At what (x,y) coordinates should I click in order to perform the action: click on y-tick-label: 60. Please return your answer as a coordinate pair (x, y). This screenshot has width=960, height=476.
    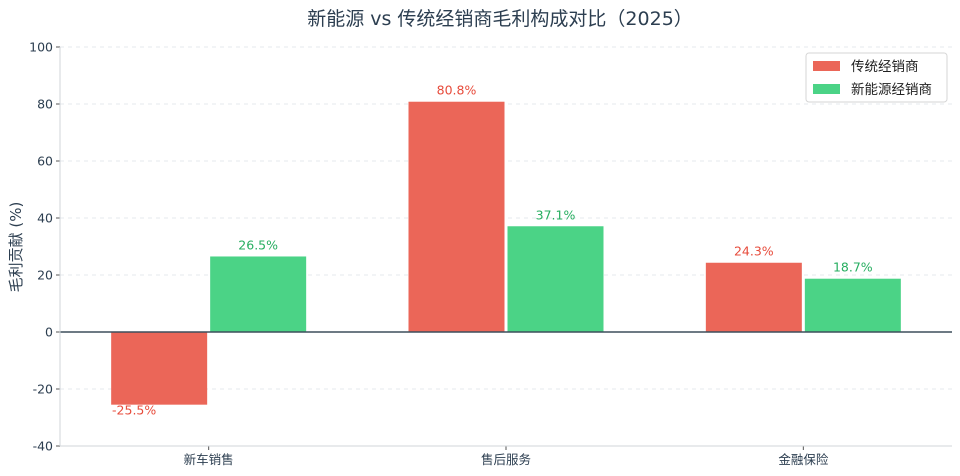
    Looking at the image, I should click on (45, 161).